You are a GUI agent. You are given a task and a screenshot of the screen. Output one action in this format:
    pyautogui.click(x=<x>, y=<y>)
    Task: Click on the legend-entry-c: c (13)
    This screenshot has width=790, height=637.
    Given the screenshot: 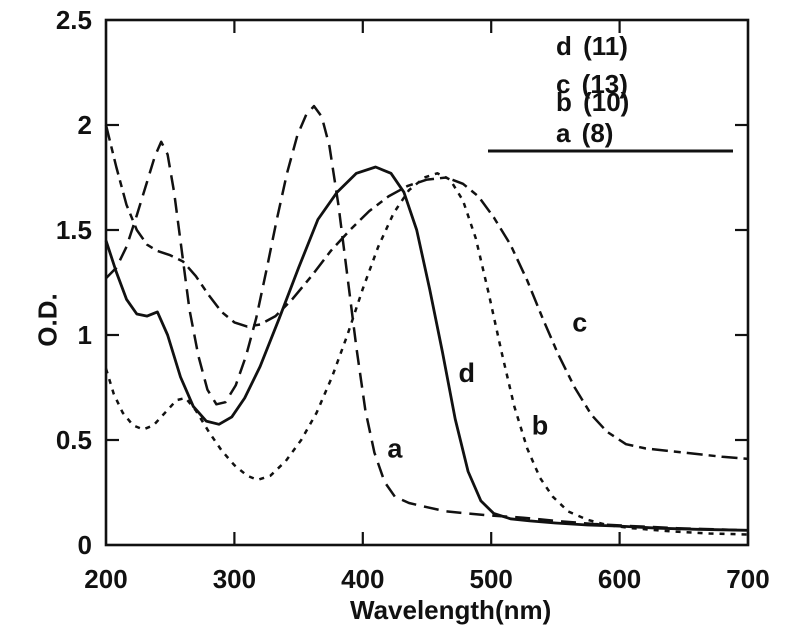 What is the action you would take?
    pyautogui.click(x=592, y=84)
    